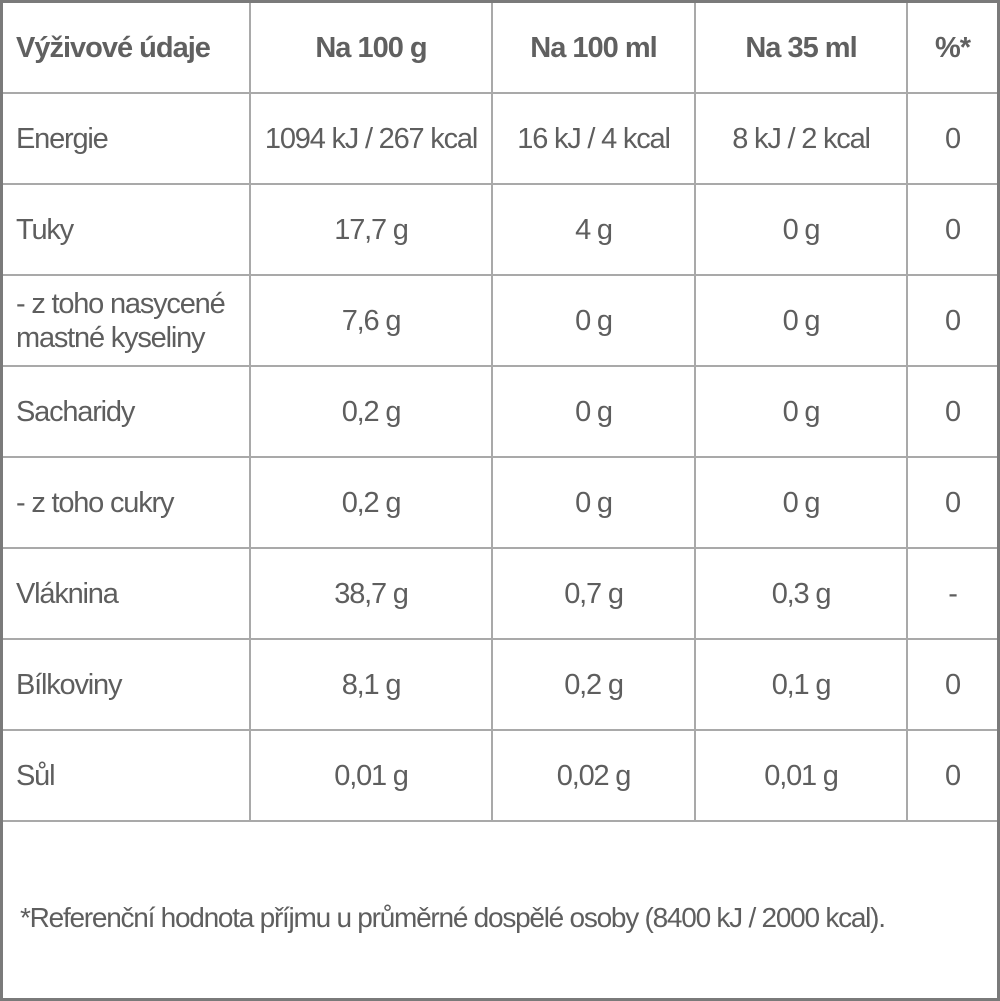 The width and height of the screenshot is (1000, 1001). What do you see at coordinates (801, 593) in the screenshot?
I see `value-per-35ml: 0,3 g` at bounding box center [801, 593].